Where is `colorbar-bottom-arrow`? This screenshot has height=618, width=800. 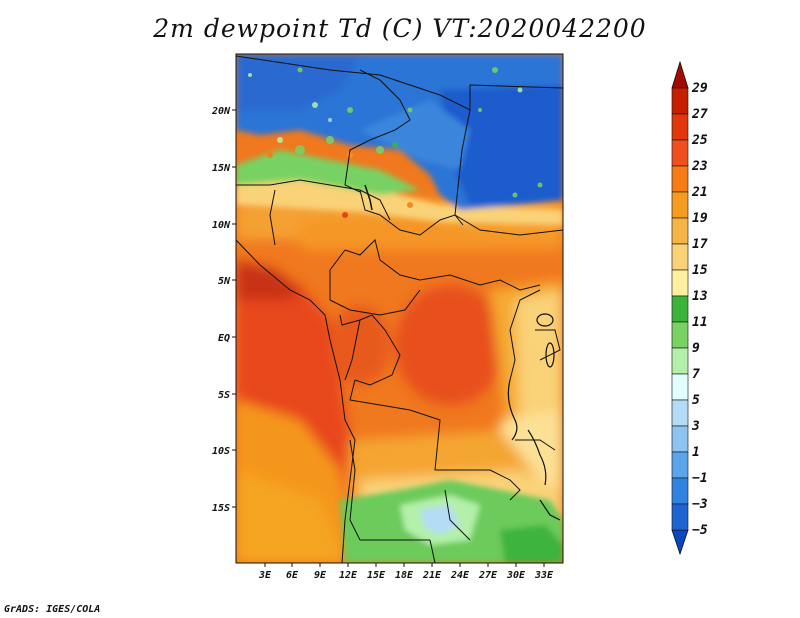
colorbar-bottom-arrow is located at coordinates (680, 542).